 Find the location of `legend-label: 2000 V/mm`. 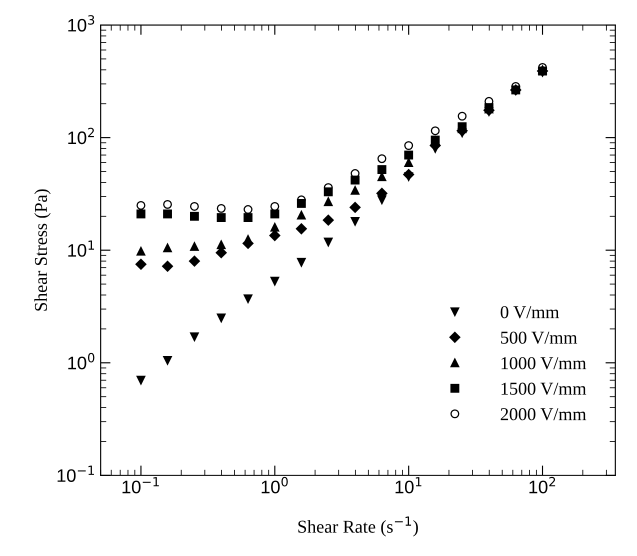

legend-label: 2000 V/mm is located at coordinates (543, 414).